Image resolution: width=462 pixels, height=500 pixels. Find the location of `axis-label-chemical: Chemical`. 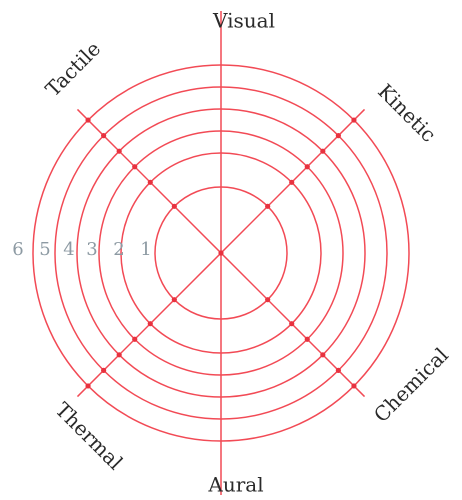

axis-label-chemical: Chemical is located at coordinates (411, 385).